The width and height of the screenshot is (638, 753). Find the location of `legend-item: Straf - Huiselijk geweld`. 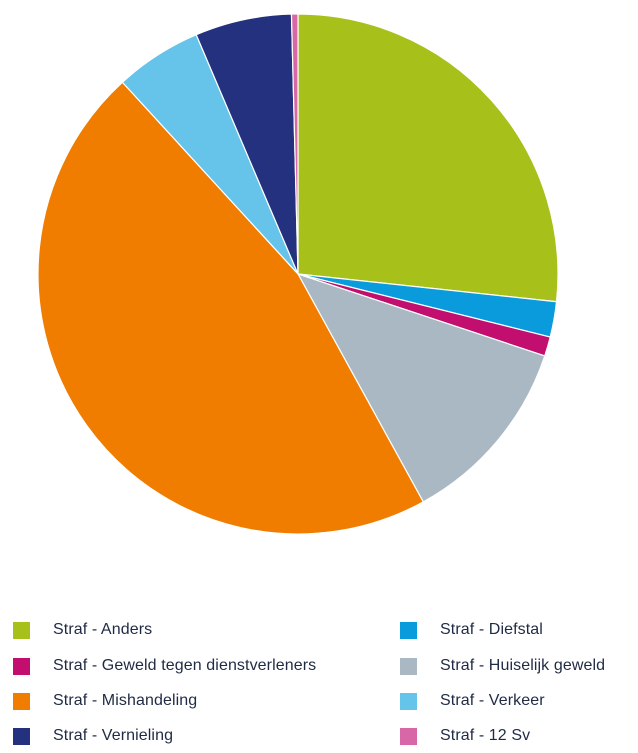

legend-item: Straf - Huiselijk geweld is located at coordinates (502, 666).